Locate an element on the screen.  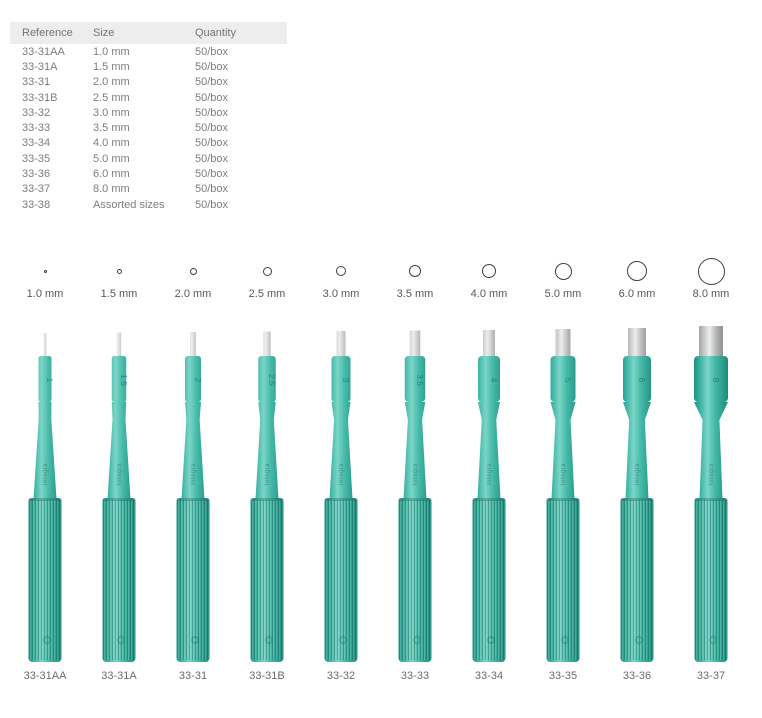
punch-illustration: 6 Integra is located at coordinates (637, 494).